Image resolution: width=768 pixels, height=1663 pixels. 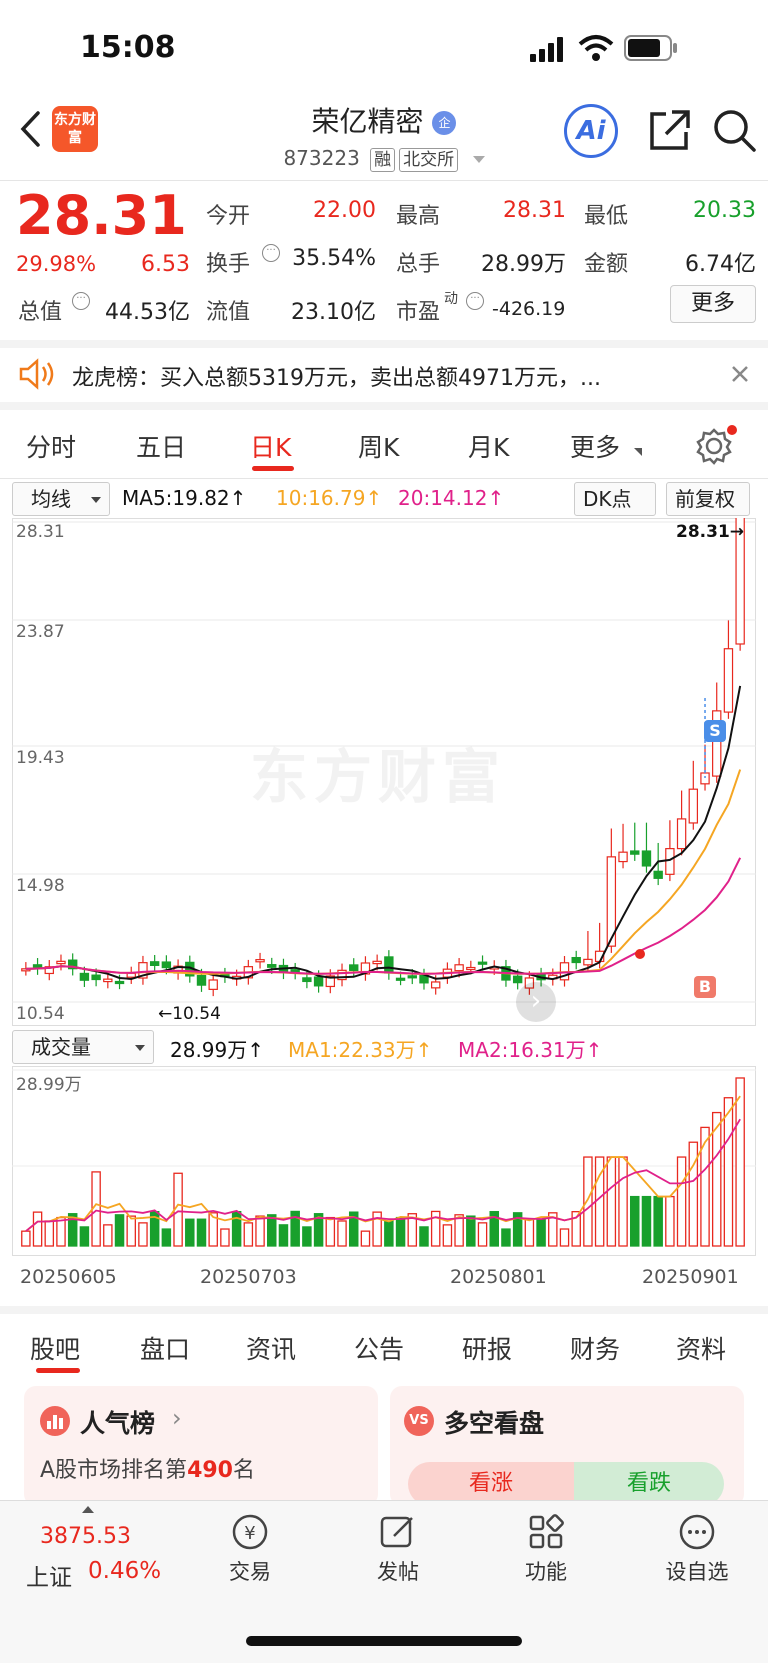 What do you see at coordinates (85, 1536) in the screenshot?
I see `index-value: 3875.53` at bounding box center [85, 1536].